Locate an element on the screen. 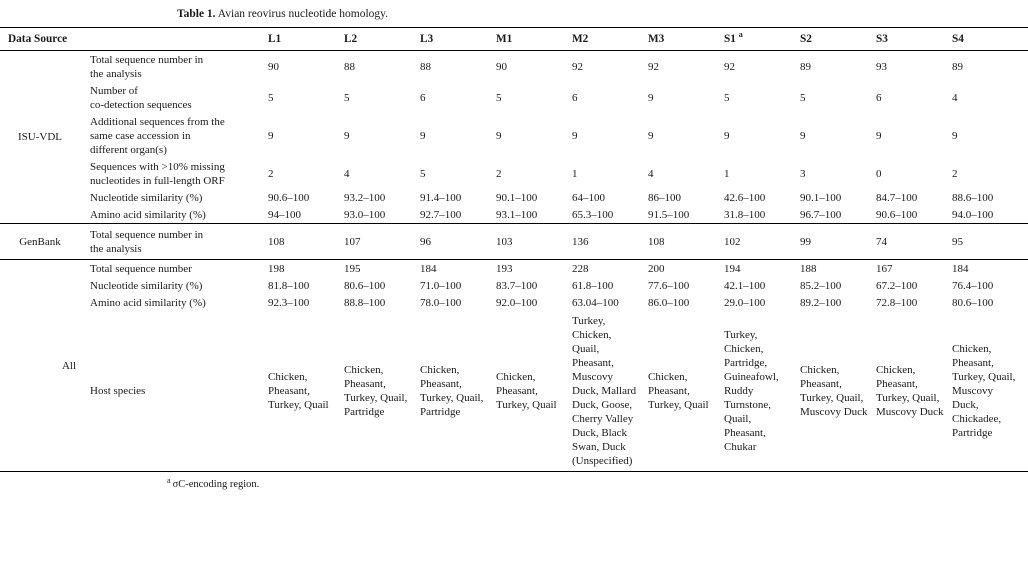 The width and height of the screenshot is (1028, 564). data-cell-S4: 80.6–100 is located at coordinates (973, 302).